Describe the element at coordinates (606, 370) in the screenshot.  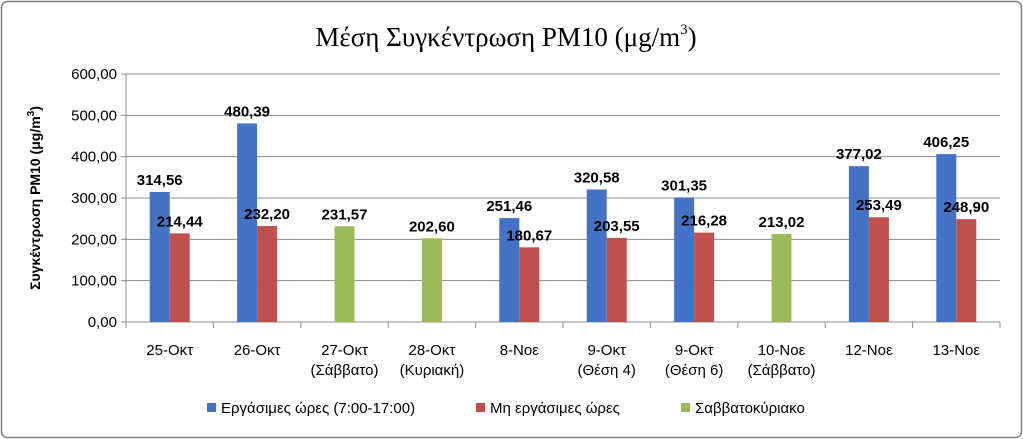
I see `x-tick-label-secondary: (Θέση 4)` at that location.